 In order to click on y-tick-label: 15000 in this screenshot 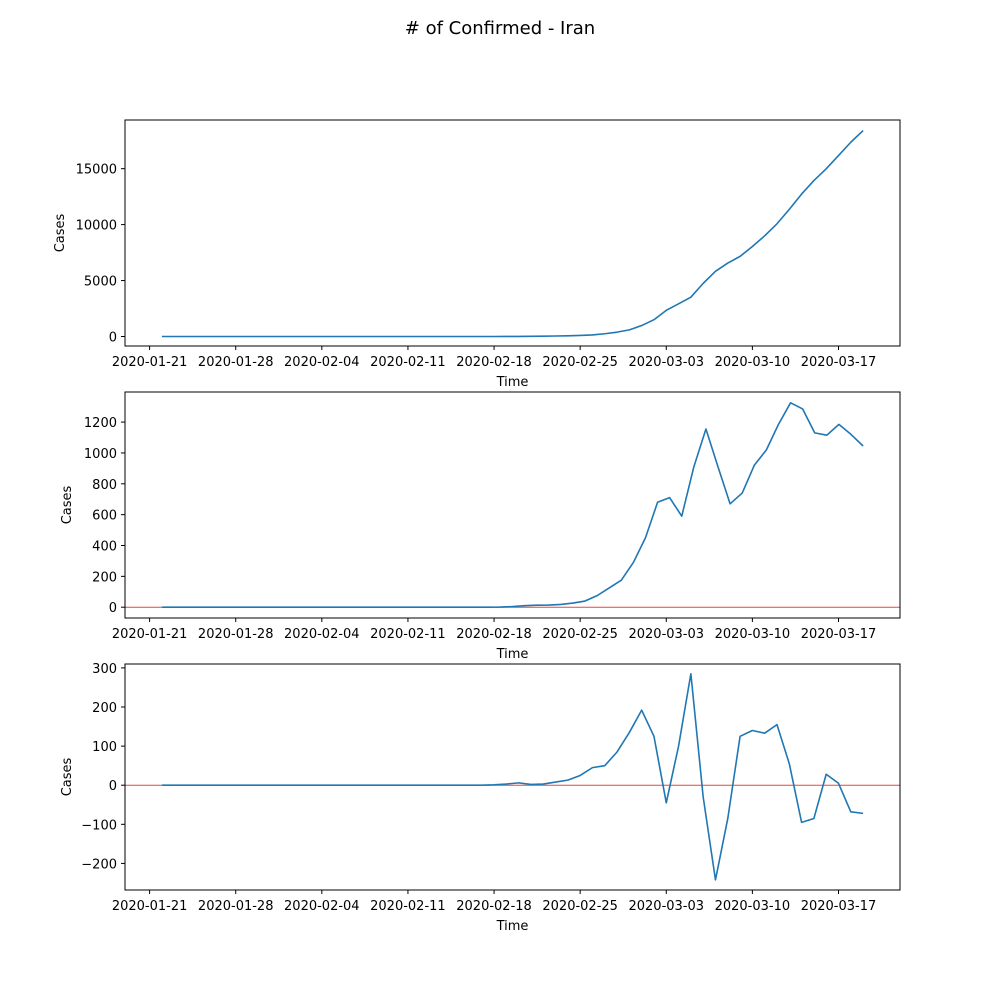, I will do `click(96, 170)`.